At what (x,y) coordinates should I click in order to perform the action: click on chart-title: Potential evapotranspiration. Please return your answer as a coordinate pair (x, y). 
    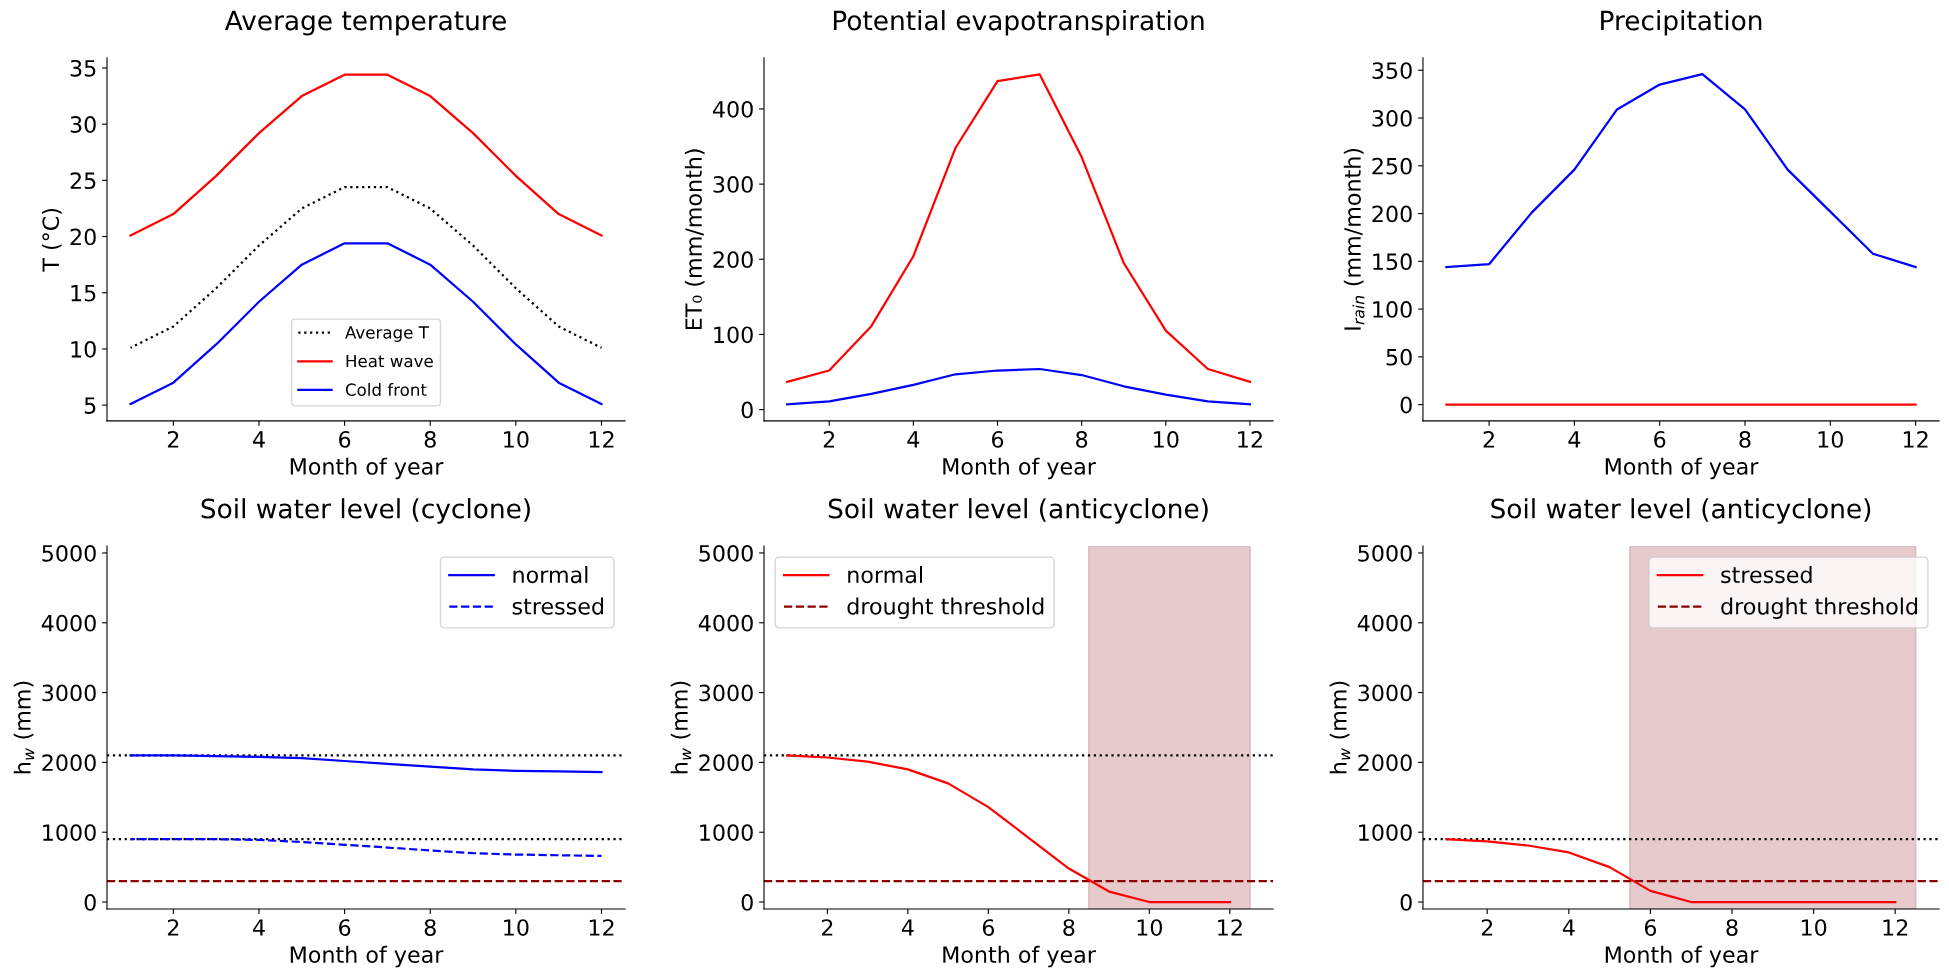
    Looking at the image, I should click on (1018, 23).